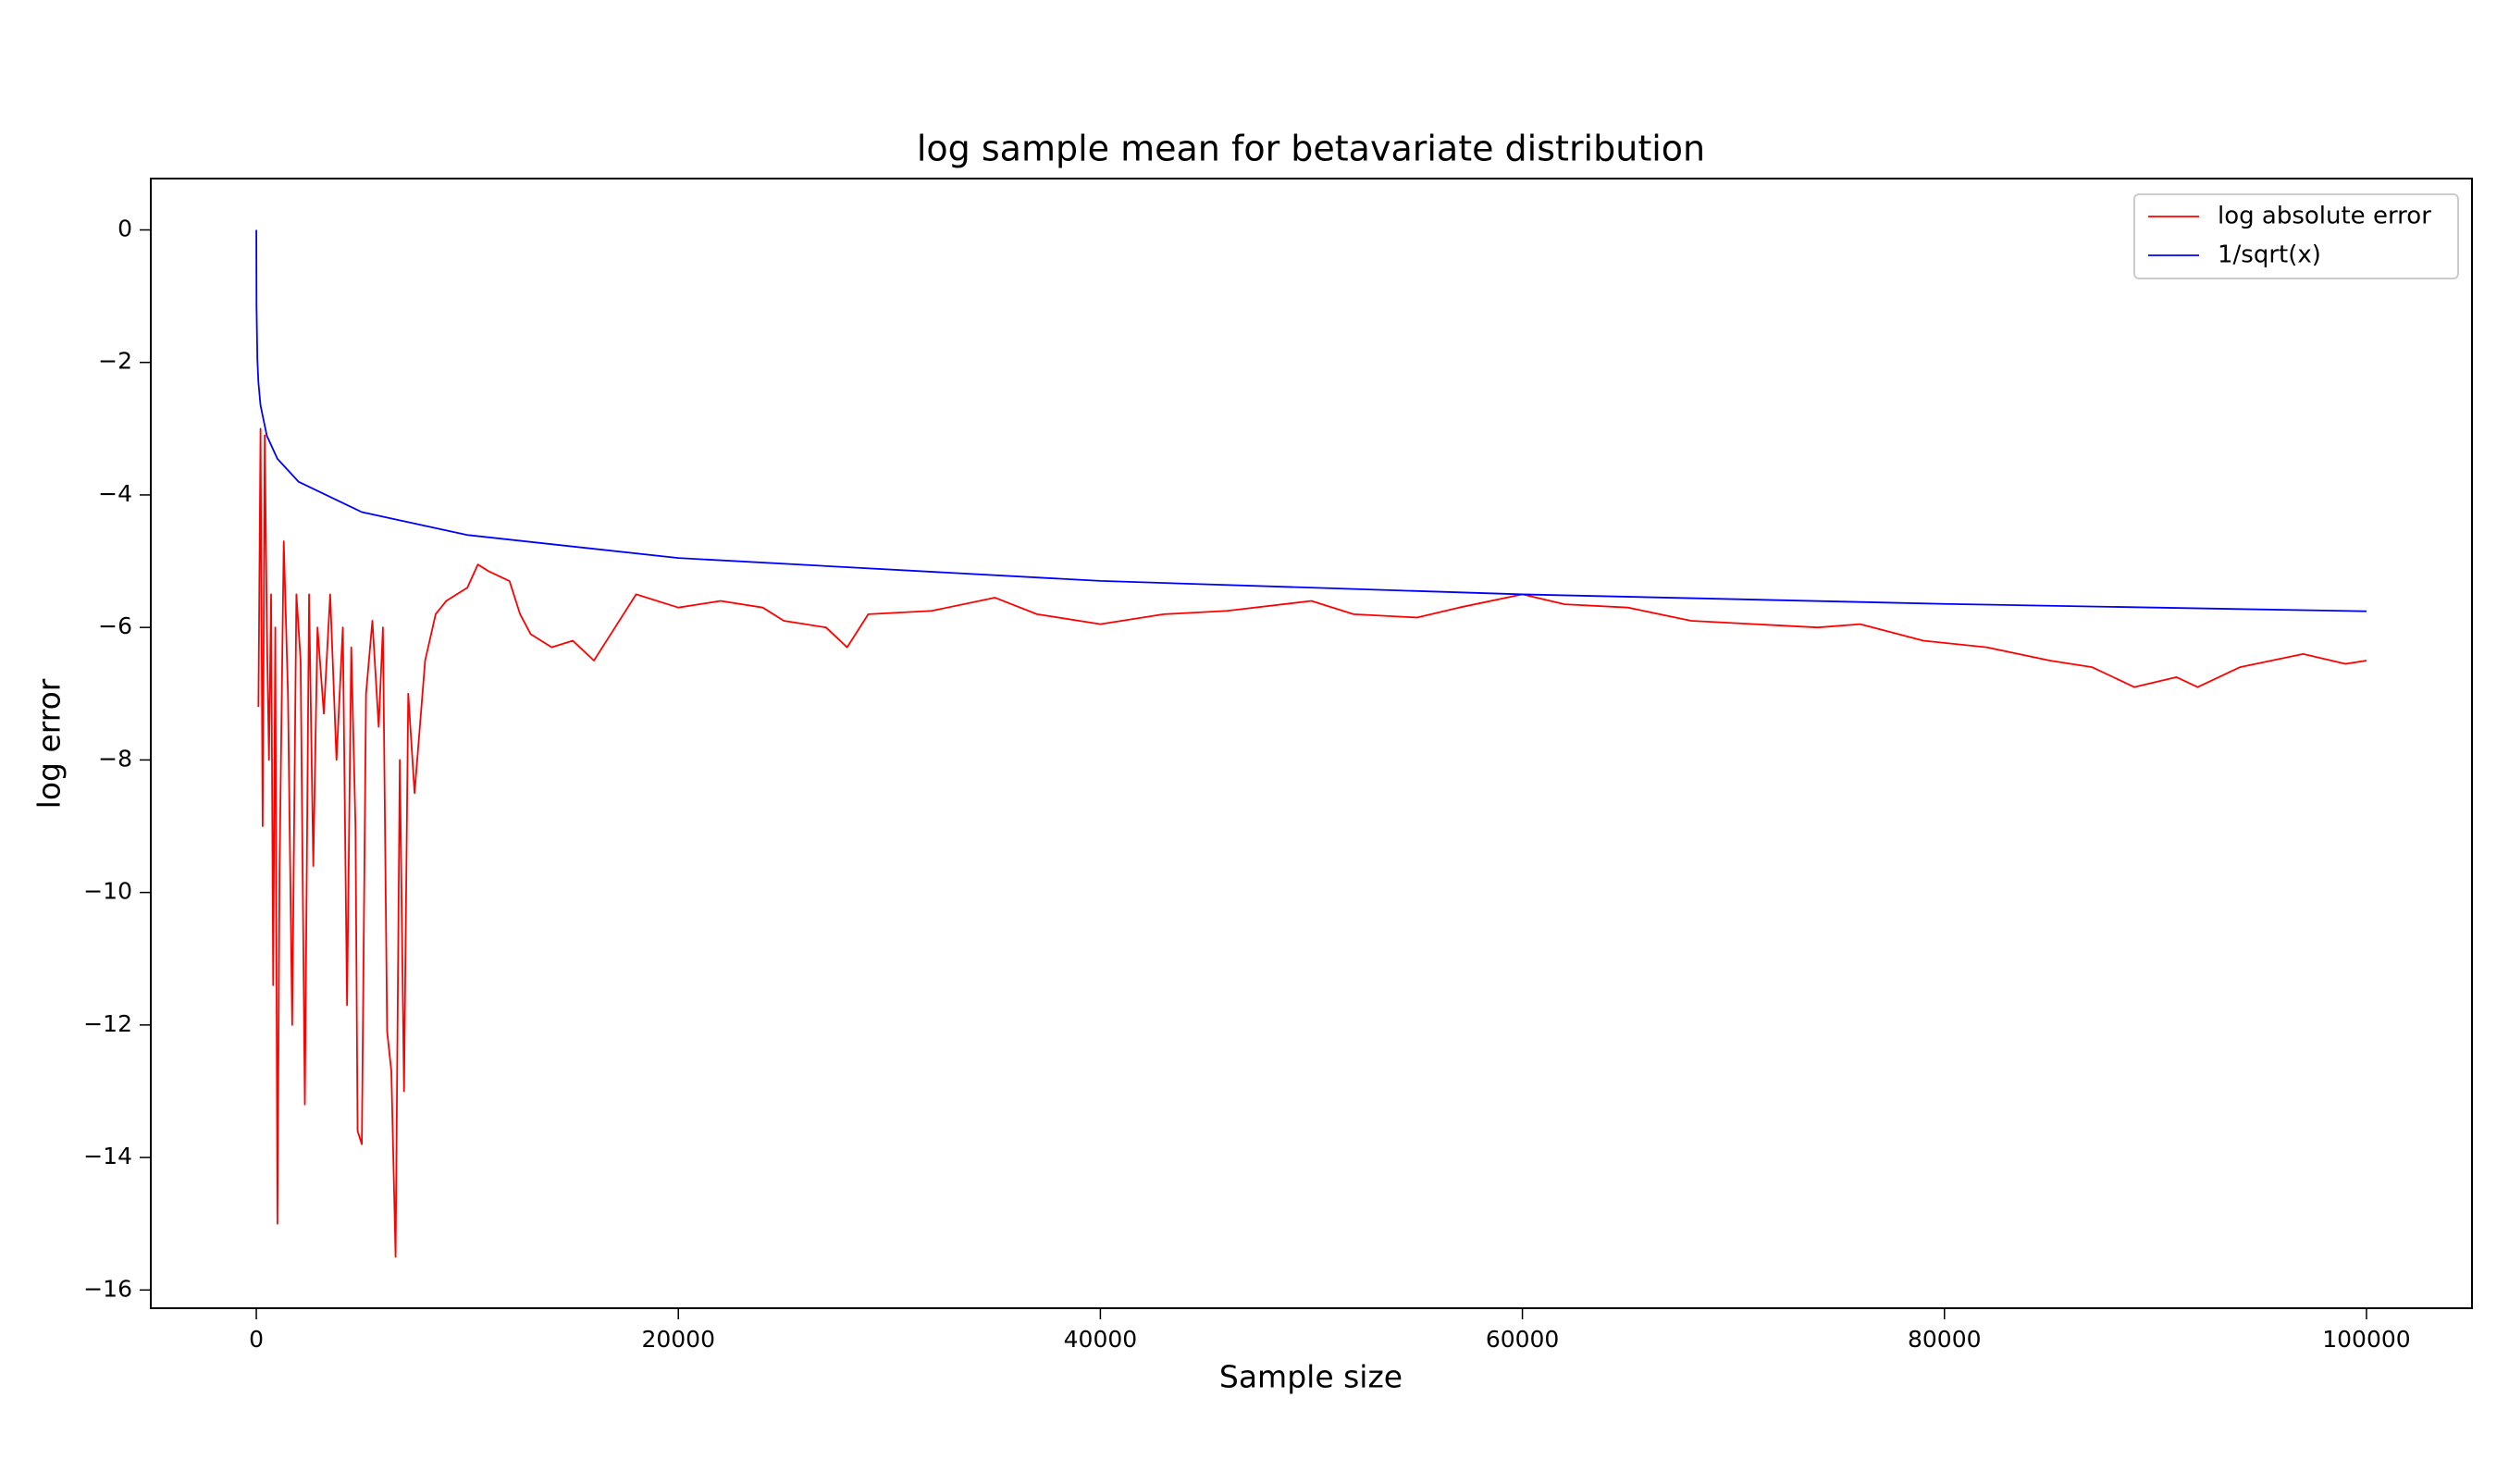 Image resolution: width=2509 pixels, height=1484 pixels. What do you see at coordinates (1311, 1377) in the screenshot?
I see `x-axis-label: Sample size` at bounding box center [1311, 1377].